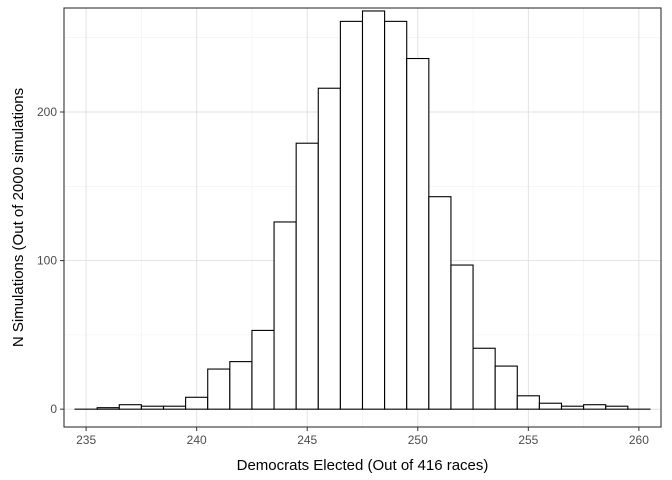 The width and height of the screenshot is (672, 480). What do you see at coordinates (528, 440) in the screenshot?
I see `x-tick-label: 255` at bounding box center [528, 440].